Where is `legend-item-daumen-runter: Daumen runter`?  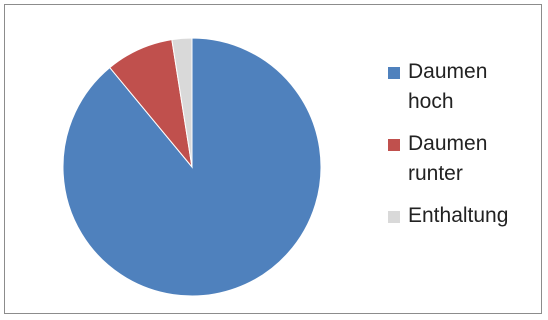
legend-item-daumen-runter: Daumen runter is located at coordinates (463, 159).